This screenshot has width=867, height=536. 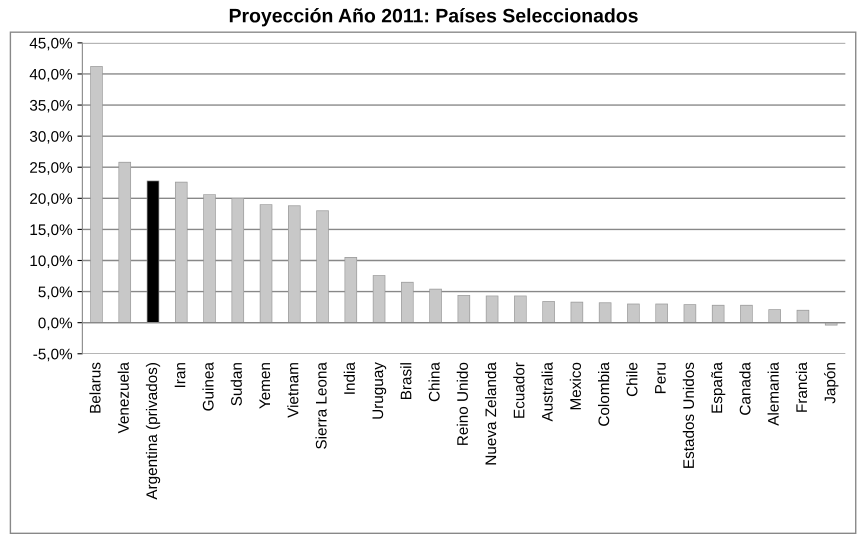 What do you see at coordinates (660, 378) in the screenshot?
I see `x-tick-label: Peru` at bounding box center [660, 378].